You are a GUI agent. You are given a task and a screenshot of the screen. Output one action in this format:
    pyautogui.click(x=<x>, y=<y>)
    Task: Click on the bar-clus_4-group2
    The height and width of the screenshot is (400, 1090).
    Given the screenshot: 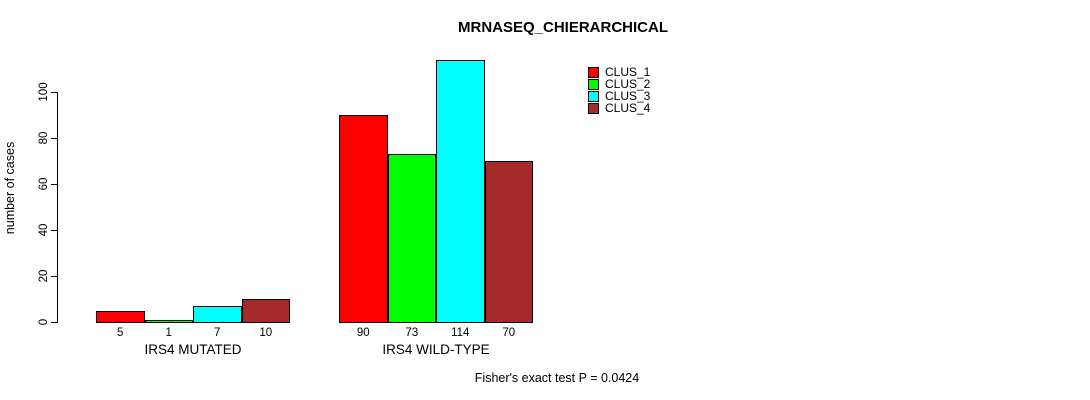 What is the action you would take?
    pyautogui.click(x=508, y=242)
    